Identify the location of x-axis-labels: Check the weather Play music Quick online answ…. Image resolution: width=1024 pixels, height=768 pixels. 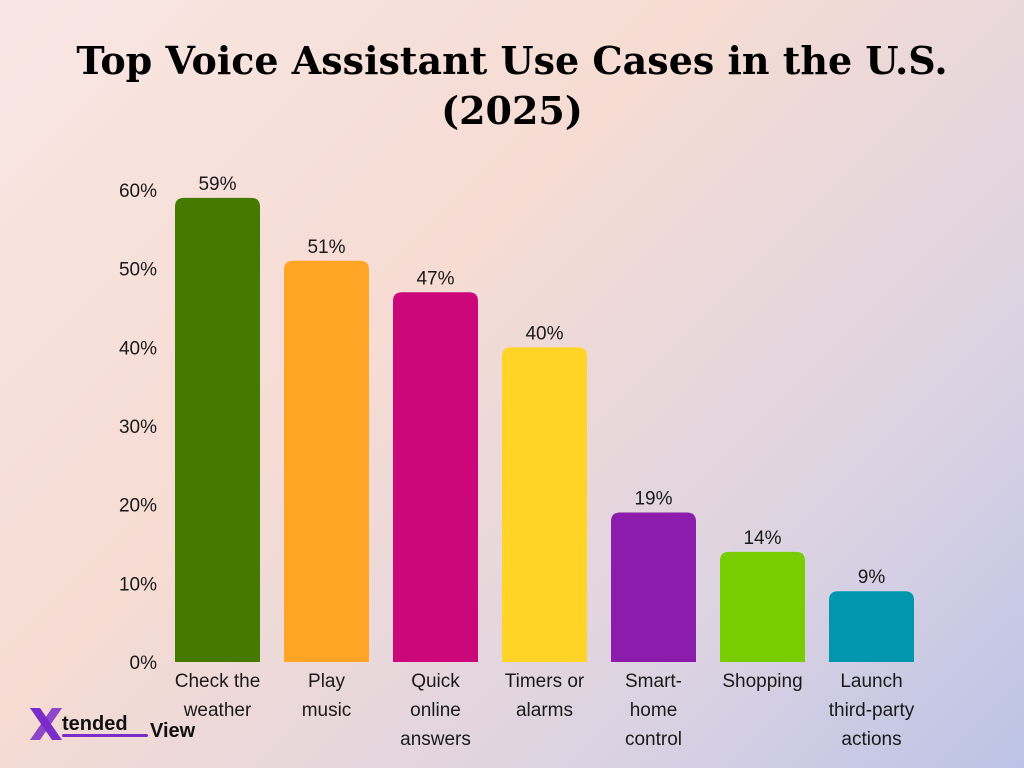
(545, 710).